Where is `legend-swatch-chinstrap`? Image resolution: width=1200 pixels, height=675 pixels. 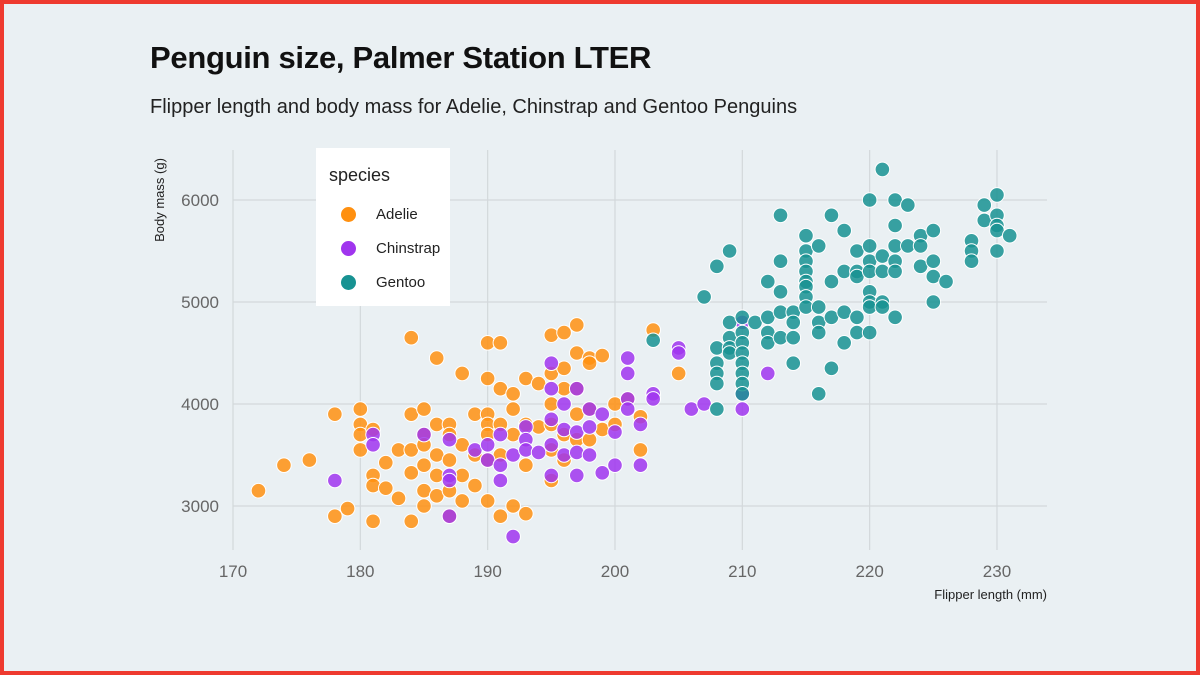
legend-swatch-chinstrap is located at coordinates (348, 248).